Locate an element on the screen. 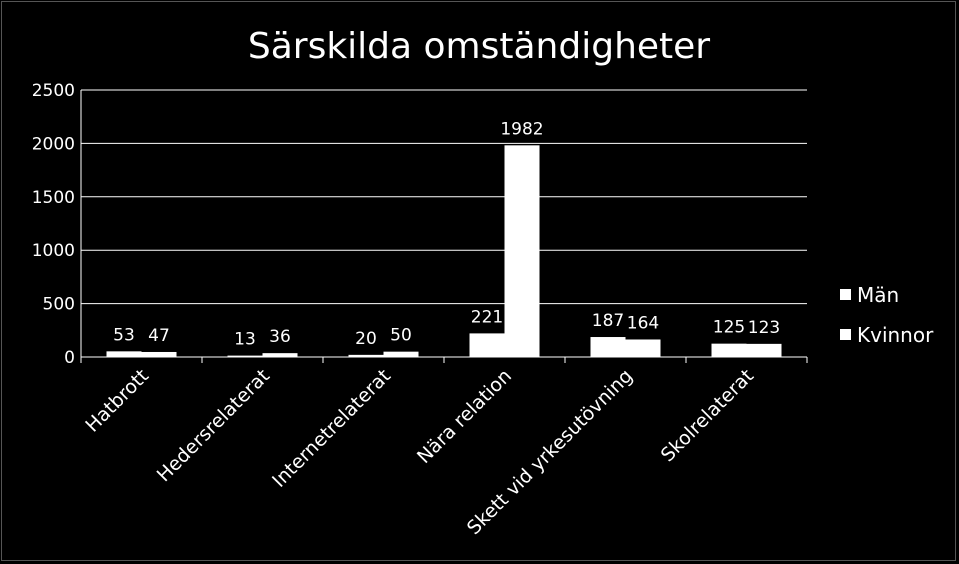 The image size is (959, 564). data-label: 1982 is located at coordinates (521, 129).